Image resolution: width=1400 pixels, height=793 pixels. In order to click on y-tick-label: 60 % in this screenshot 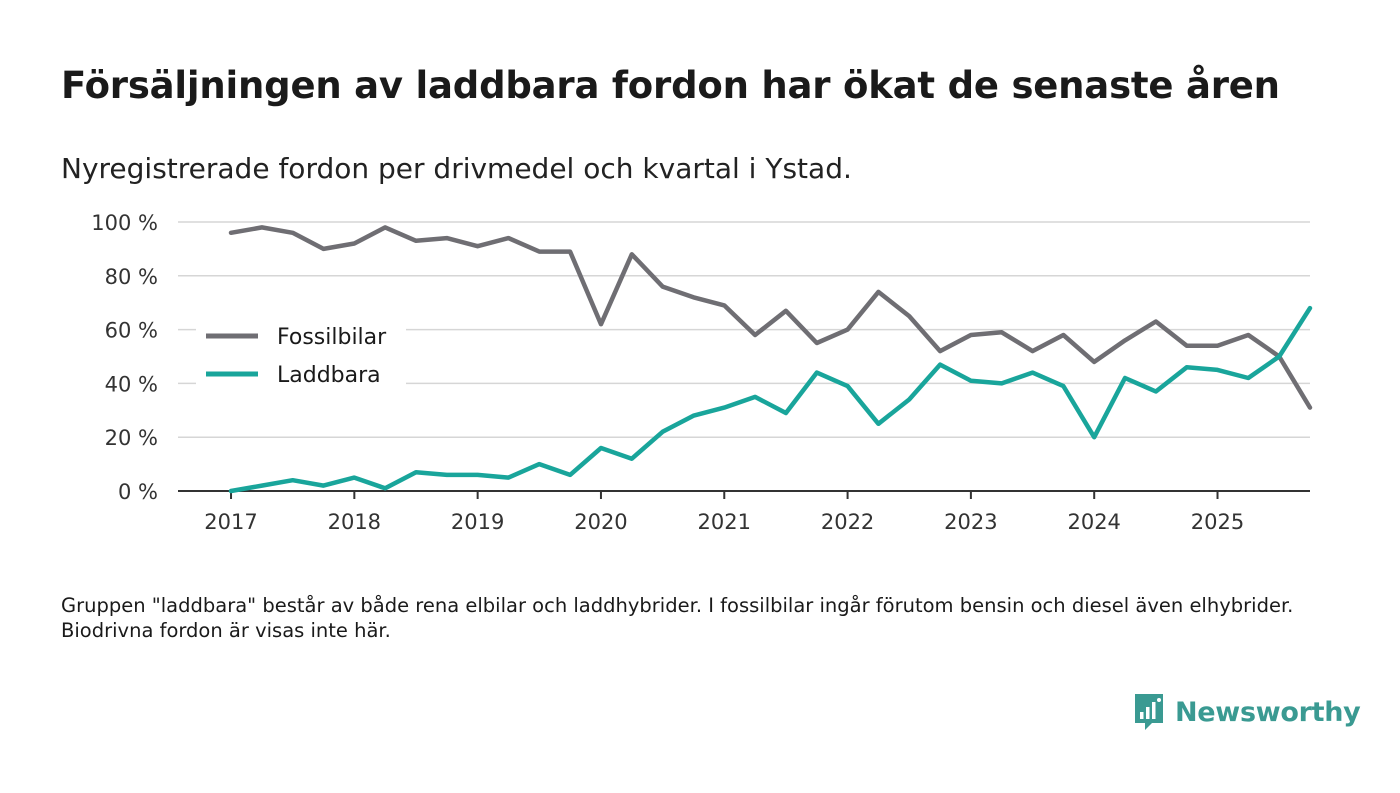, I will do `click(131, 331)`.